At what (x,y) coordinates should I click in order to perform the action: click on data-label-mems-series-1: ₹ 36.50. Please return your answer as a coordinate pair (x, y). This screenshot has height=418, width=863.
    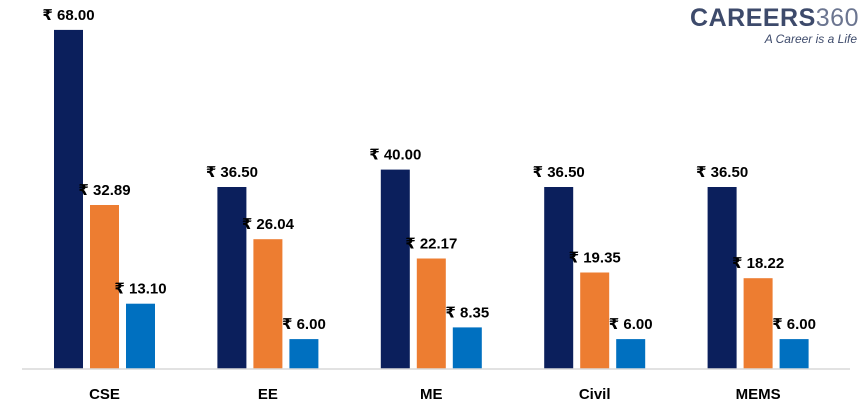
    Looking at the image, I should click on (722, 172).